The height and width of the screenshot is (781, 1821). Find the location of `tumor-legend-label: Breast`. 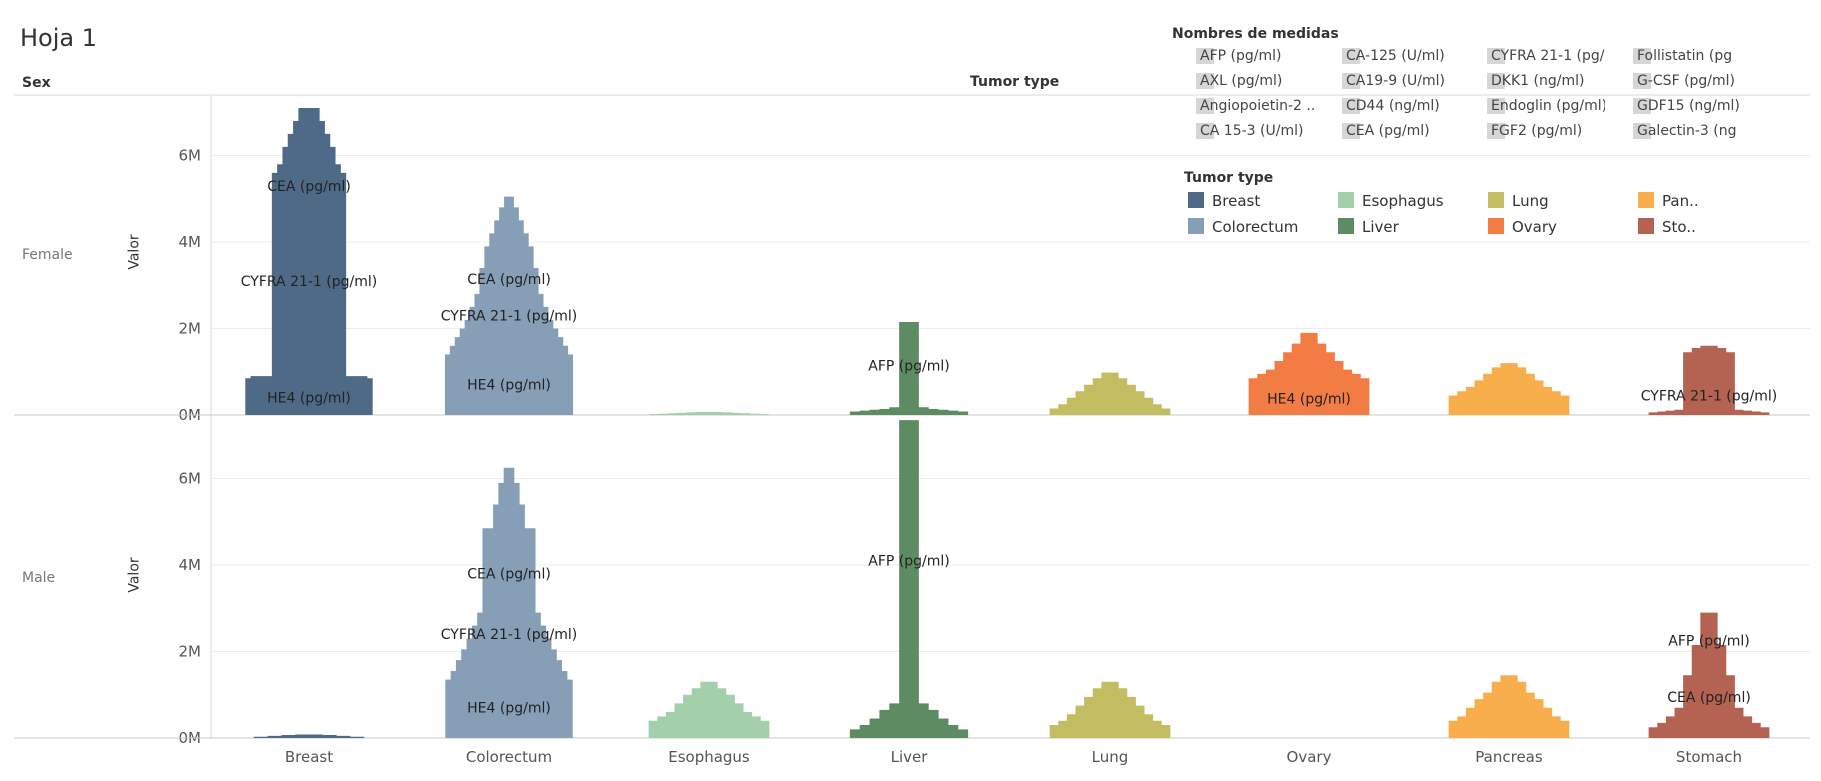

tumor-legend-label: Breast is located at coordinates (1236, 201).